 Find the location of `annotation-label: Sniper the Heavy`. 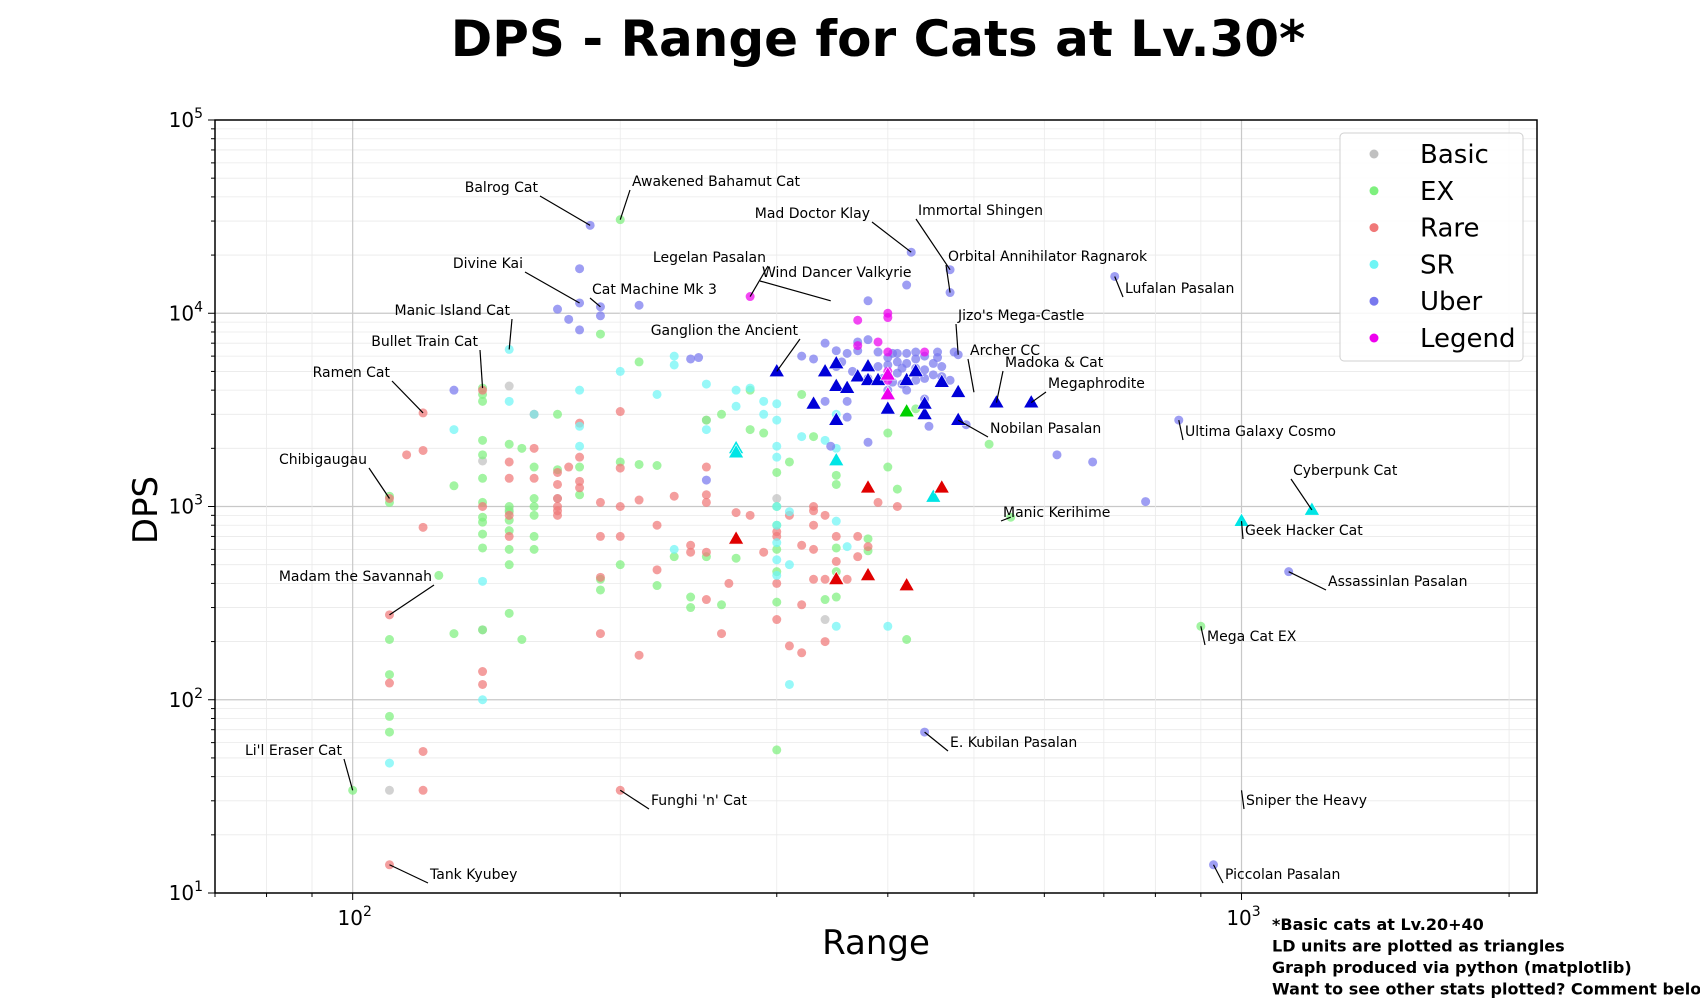

annotation-label: Sniper the Heavy is located at coordinates (1306, 801).